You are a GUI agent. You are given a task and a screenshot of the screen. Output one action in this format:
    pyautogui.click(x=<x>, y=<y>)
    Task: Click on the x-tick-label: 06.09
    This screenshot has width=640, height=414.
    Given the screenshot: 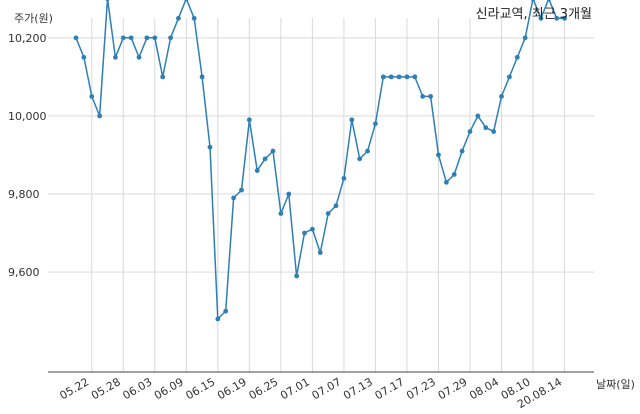 What is the action you would take?
    pyautogui.click(x=169, y=388)
    